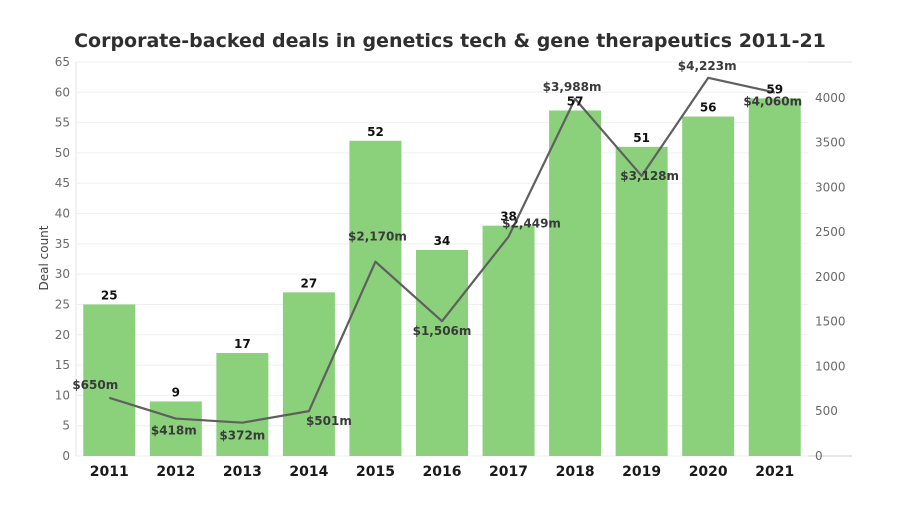  I want to click on x-tick-label: 2011, so click(109, 472).